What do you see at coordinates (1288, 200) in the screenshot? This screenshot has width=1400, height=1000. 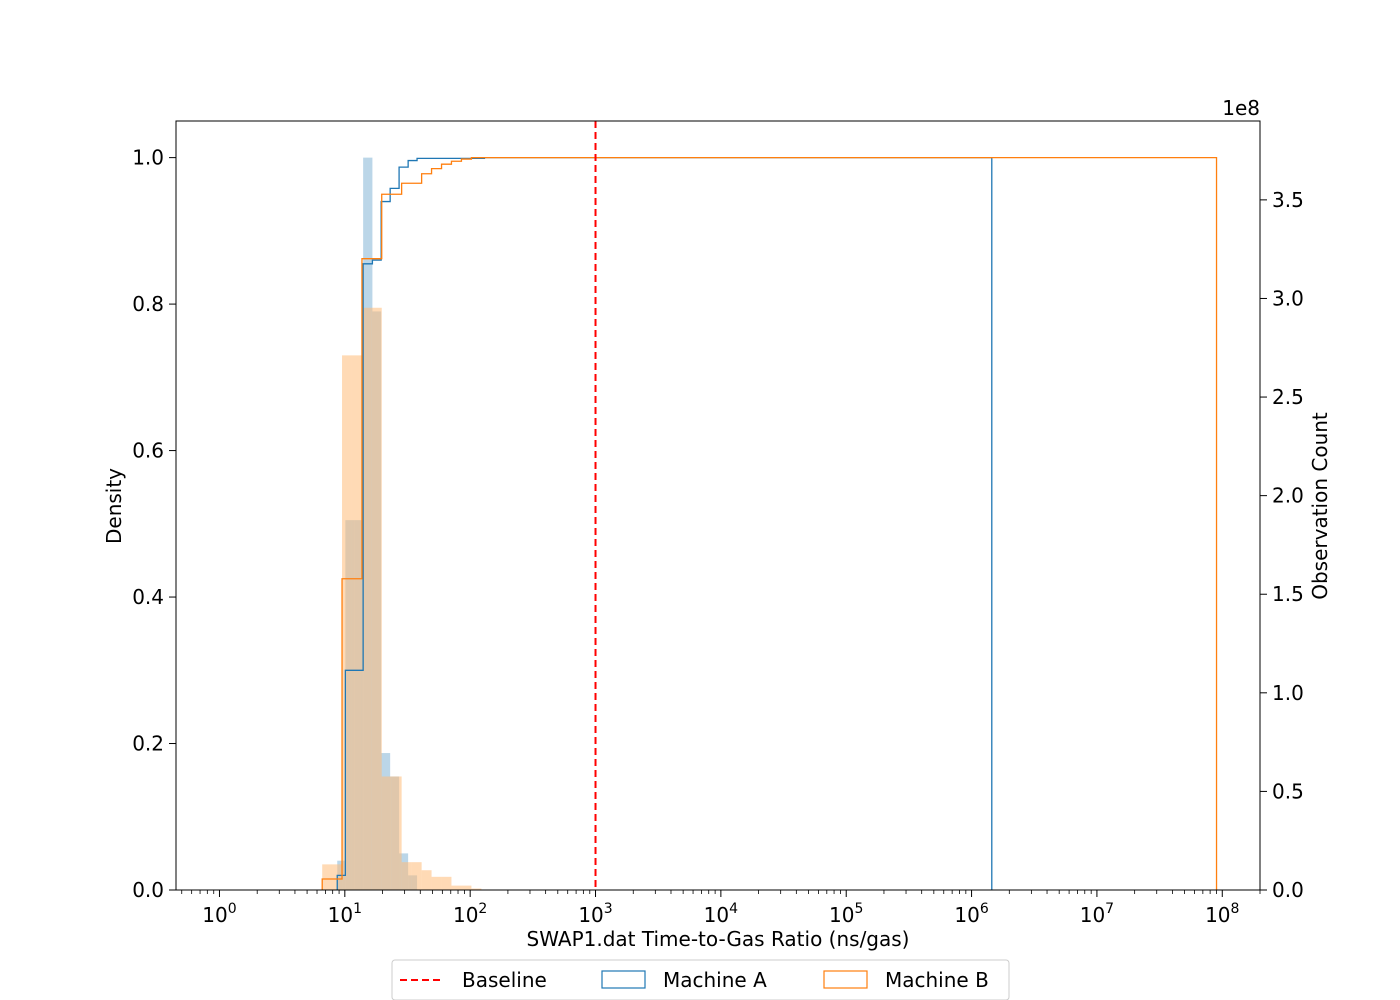 I see `right-tick-label: 3.5` at bounding box center [1288, 200].